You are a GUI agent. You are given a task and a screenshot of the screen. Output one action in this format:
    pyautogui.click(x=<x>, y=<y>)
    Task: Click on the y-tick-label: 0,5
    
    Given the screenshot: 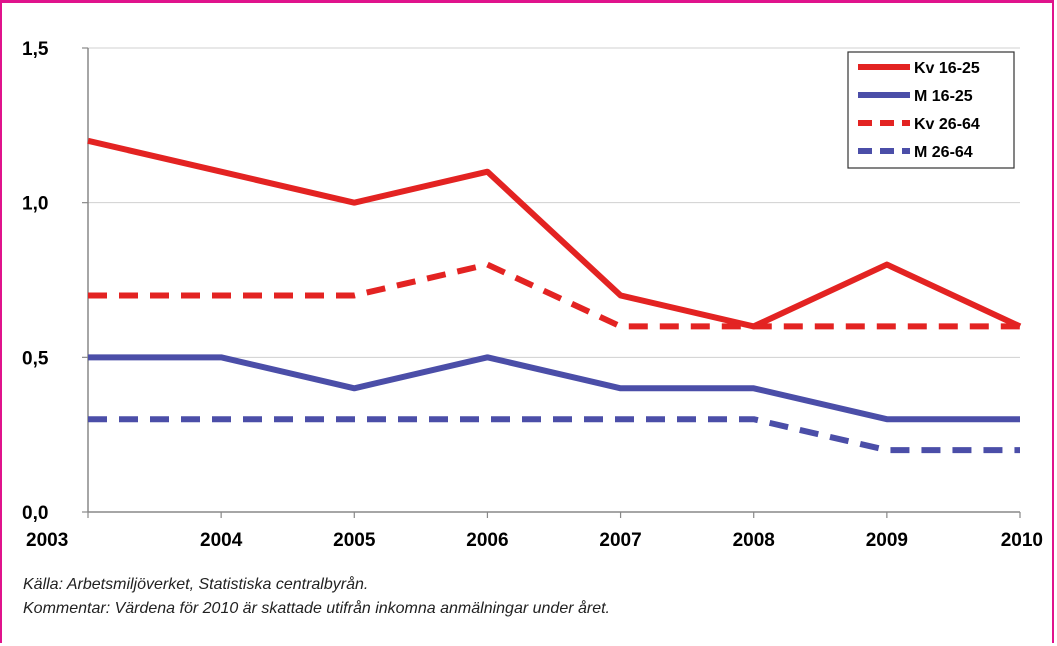 What is the action you would take?
    pyautogui.click(x=35, y=358)
    